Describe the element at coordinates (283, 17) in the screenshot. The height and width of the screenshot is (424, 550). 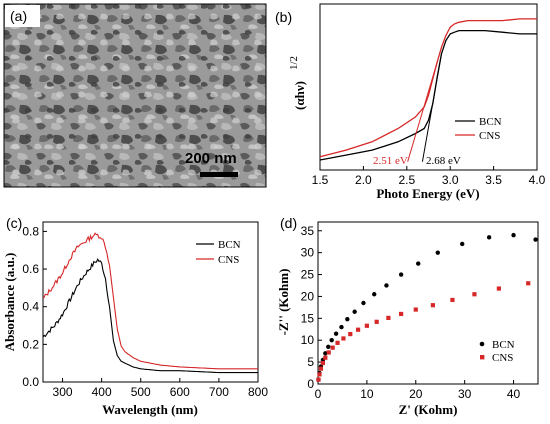
I see `panel-label-b: (b)` at that location.